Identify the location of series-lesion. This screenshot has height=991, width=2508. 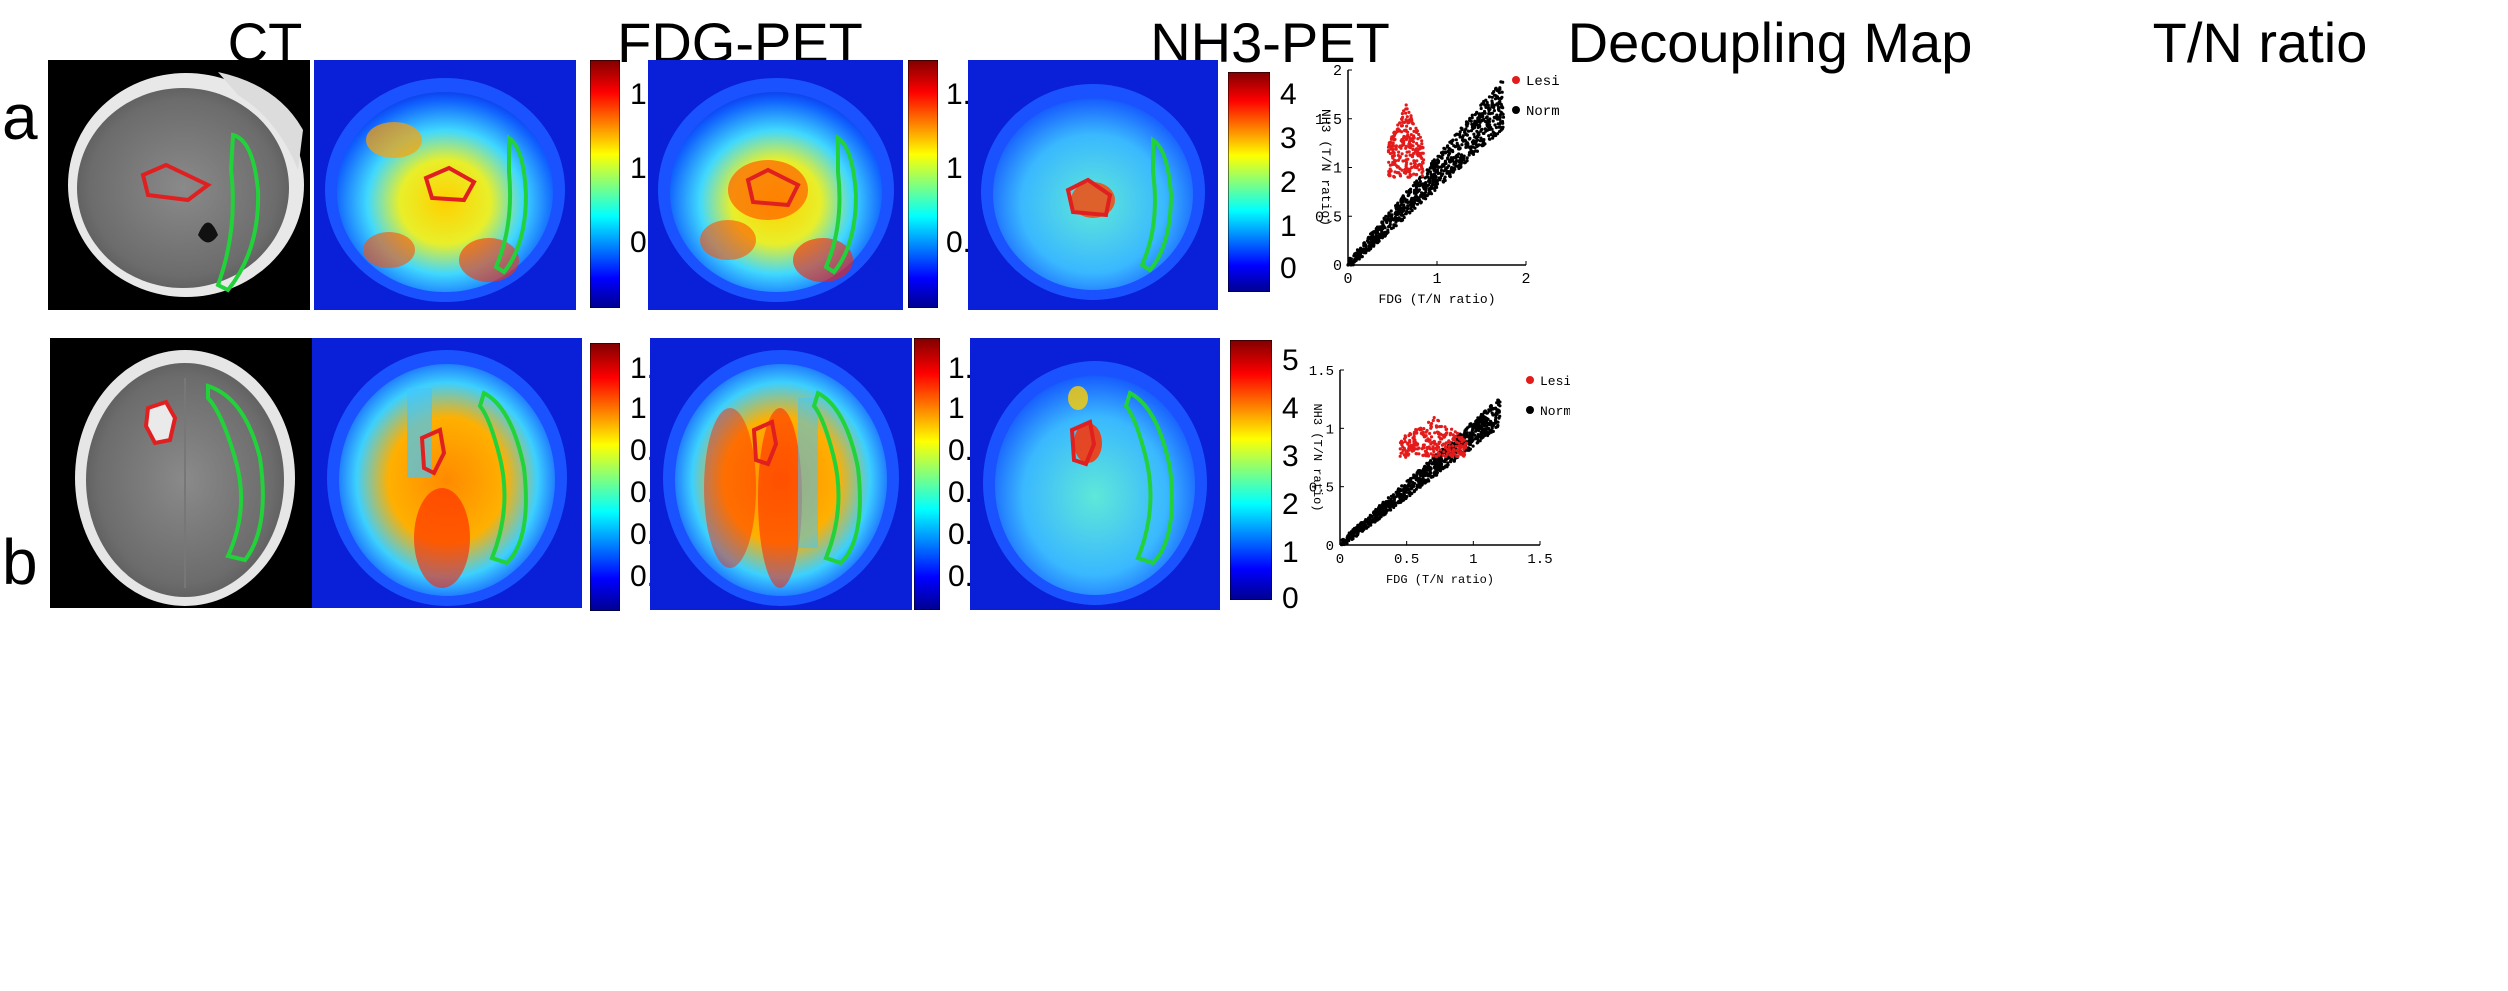
(1406, 141).